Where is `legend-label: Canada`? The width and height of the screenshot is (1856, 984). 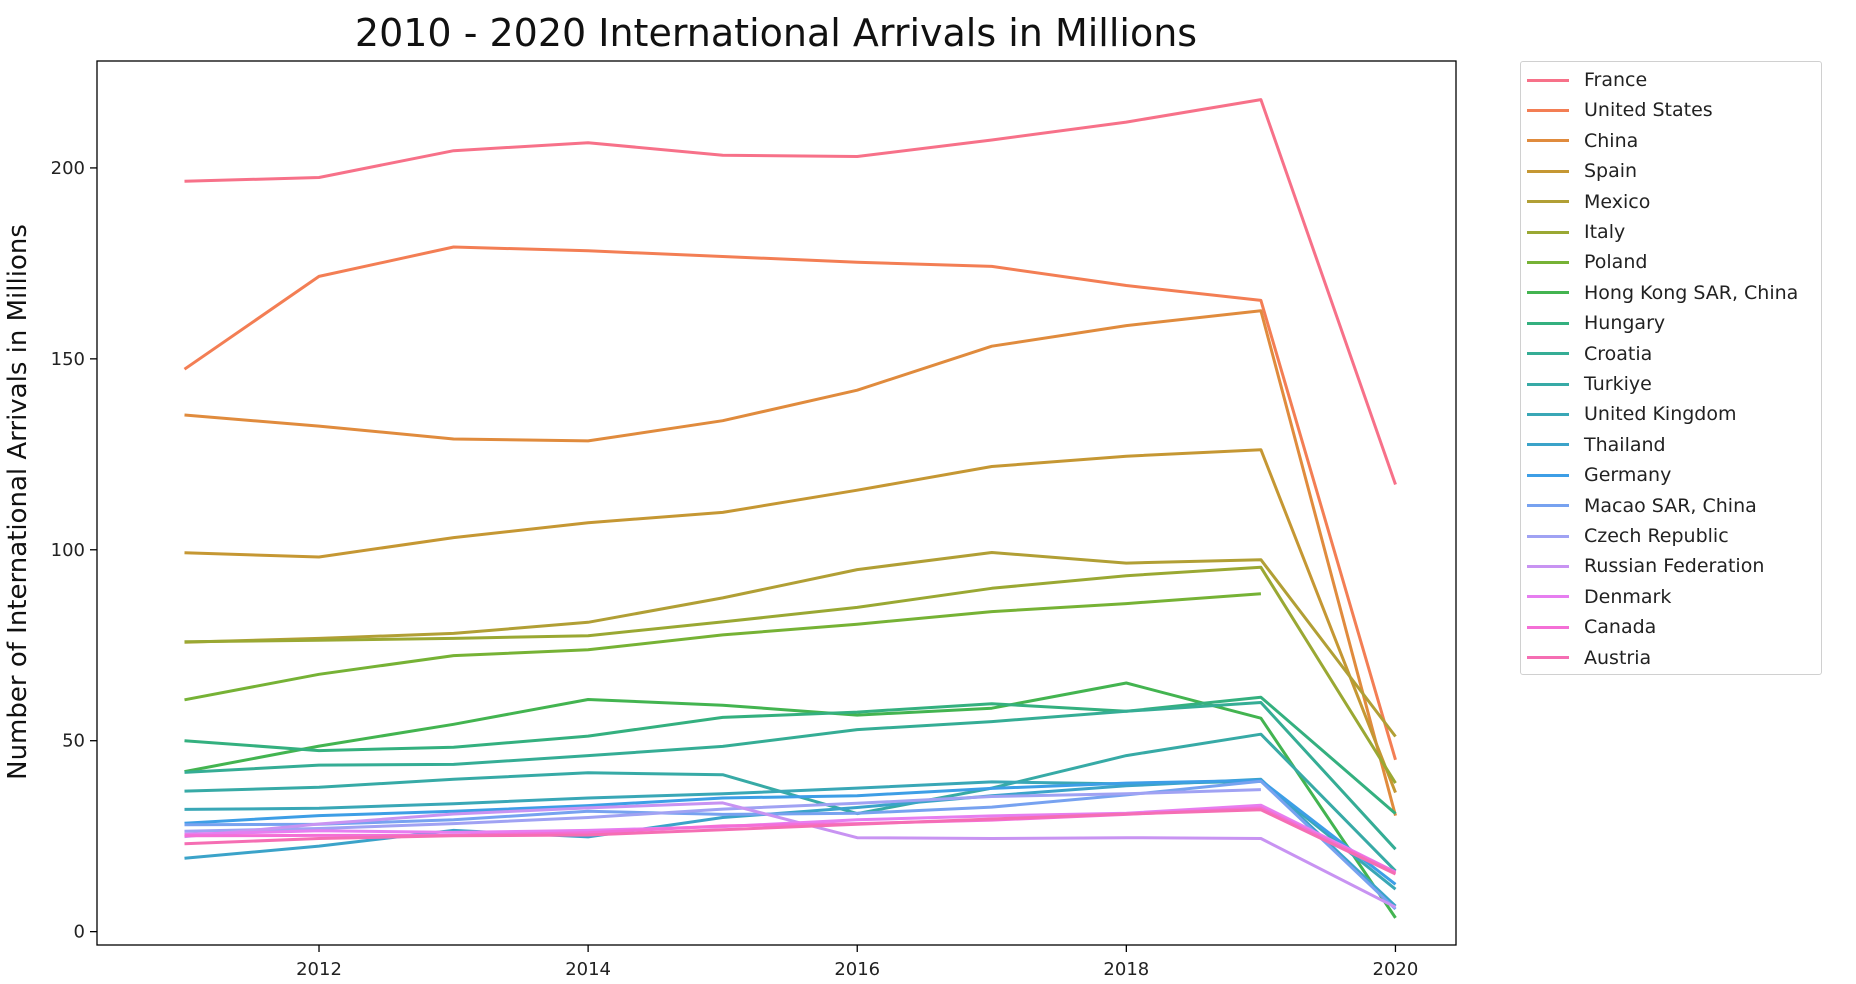
legend-label: Canada is located at coordinates (1620, 627).